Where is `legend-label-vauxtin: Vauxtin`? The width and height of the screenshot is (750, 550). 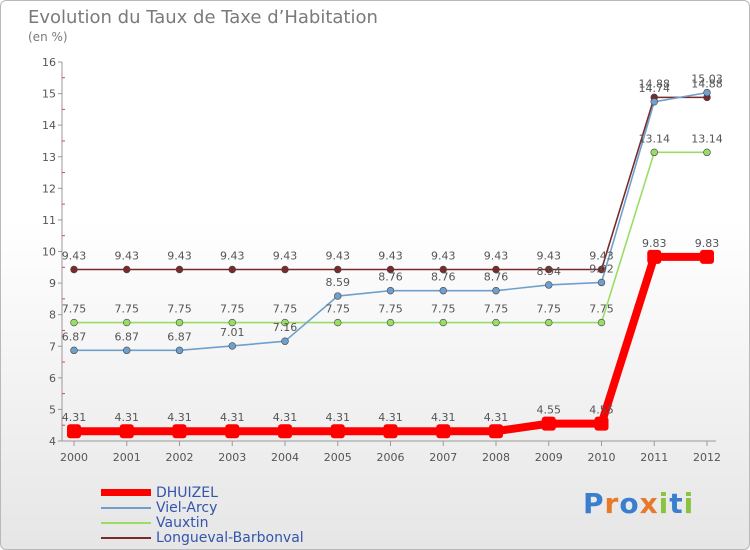 legend-label-vauxtin: Vauxtin is located at coordinates (182, 523).